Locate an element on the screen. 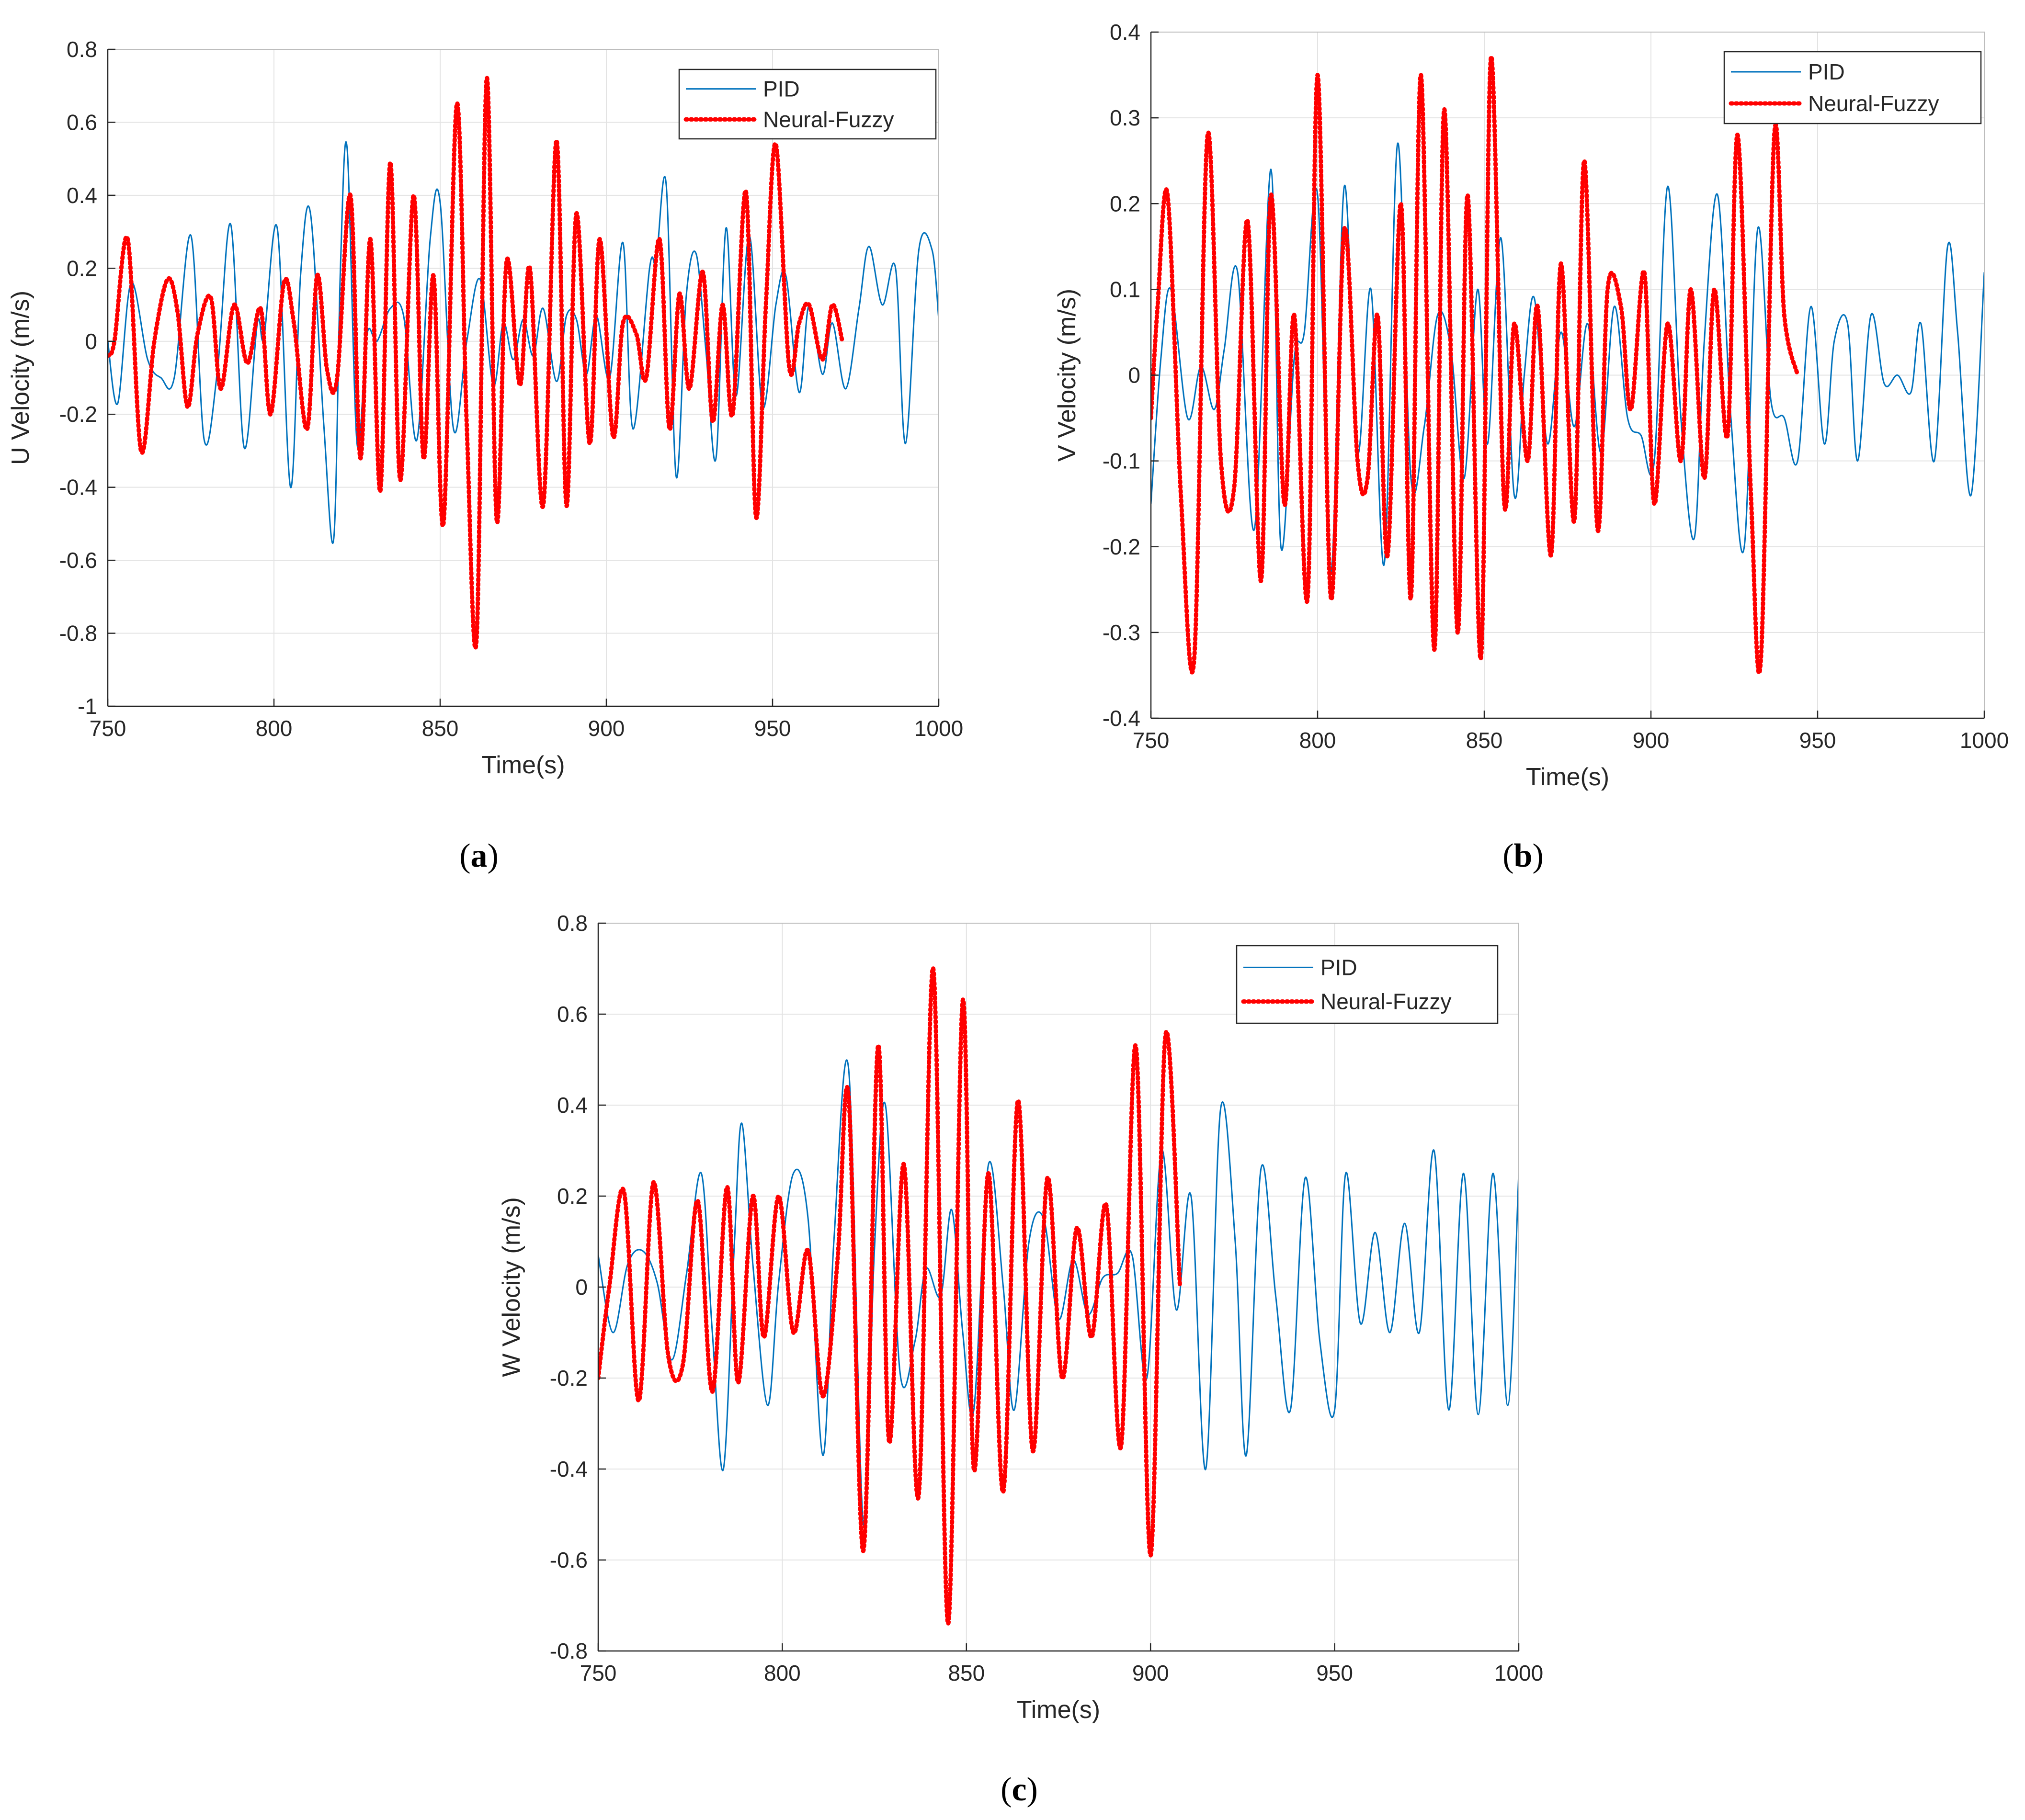 The height and width of the screenshot is (1820, 2025). y-tick-label: -1 is located at coordinates (87, 706).